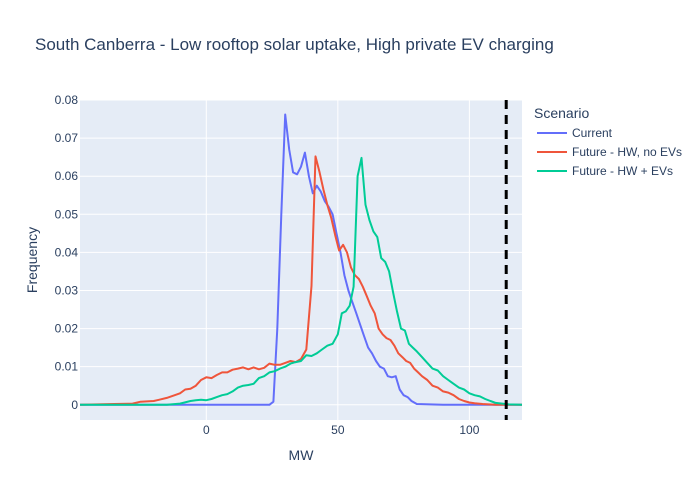 This screenshot has height=500, width=700. Describe the element at coordinates (67, 329) in the screenshot. I see `y-tick-label: 0.02` at that location.